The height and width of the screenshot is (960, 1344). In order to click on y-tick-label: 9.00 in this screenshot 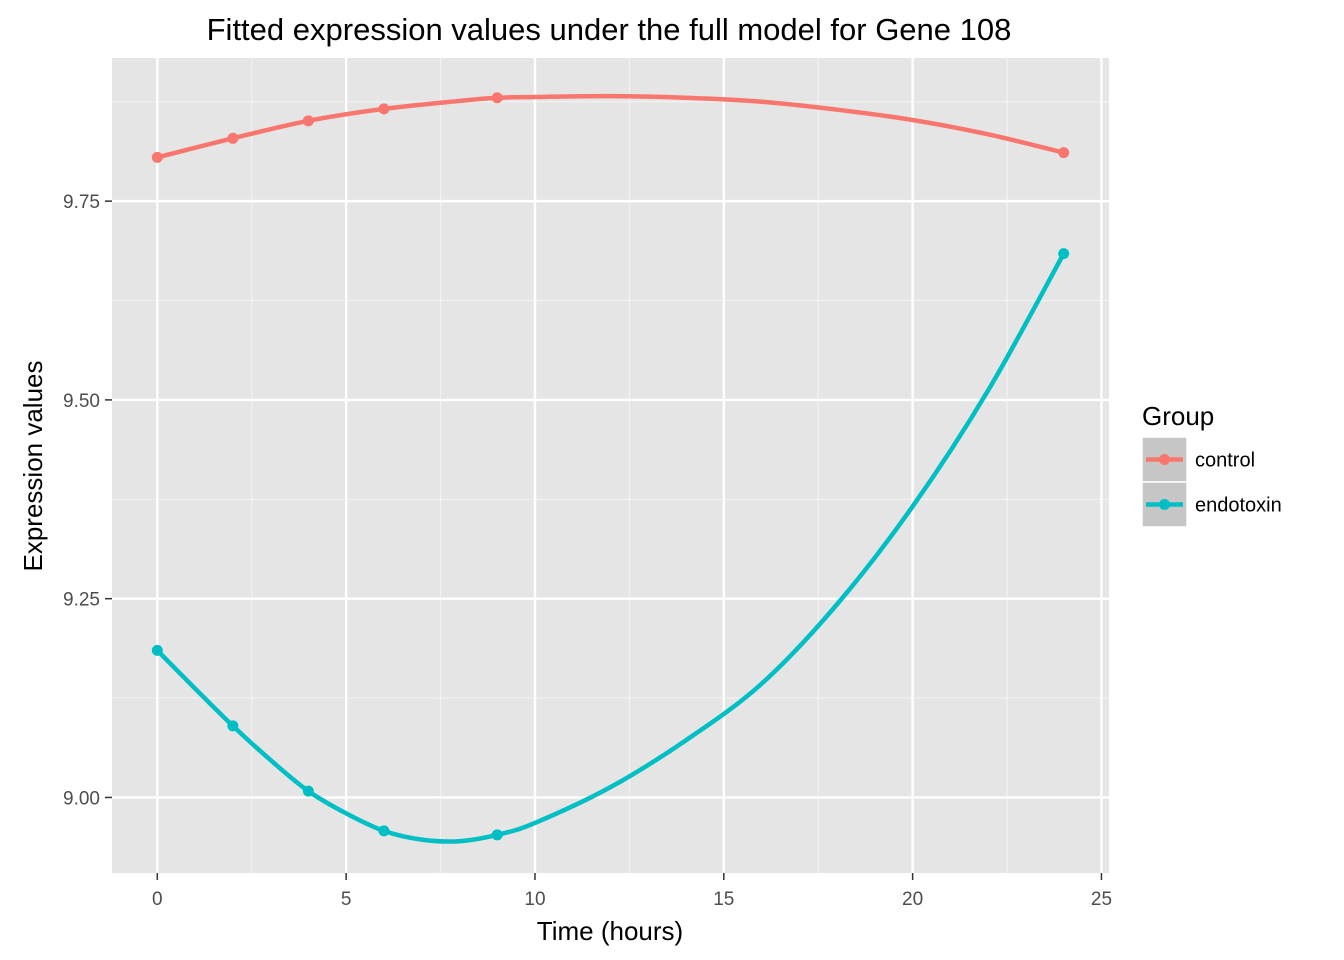, I will do `click(81, 798)`.